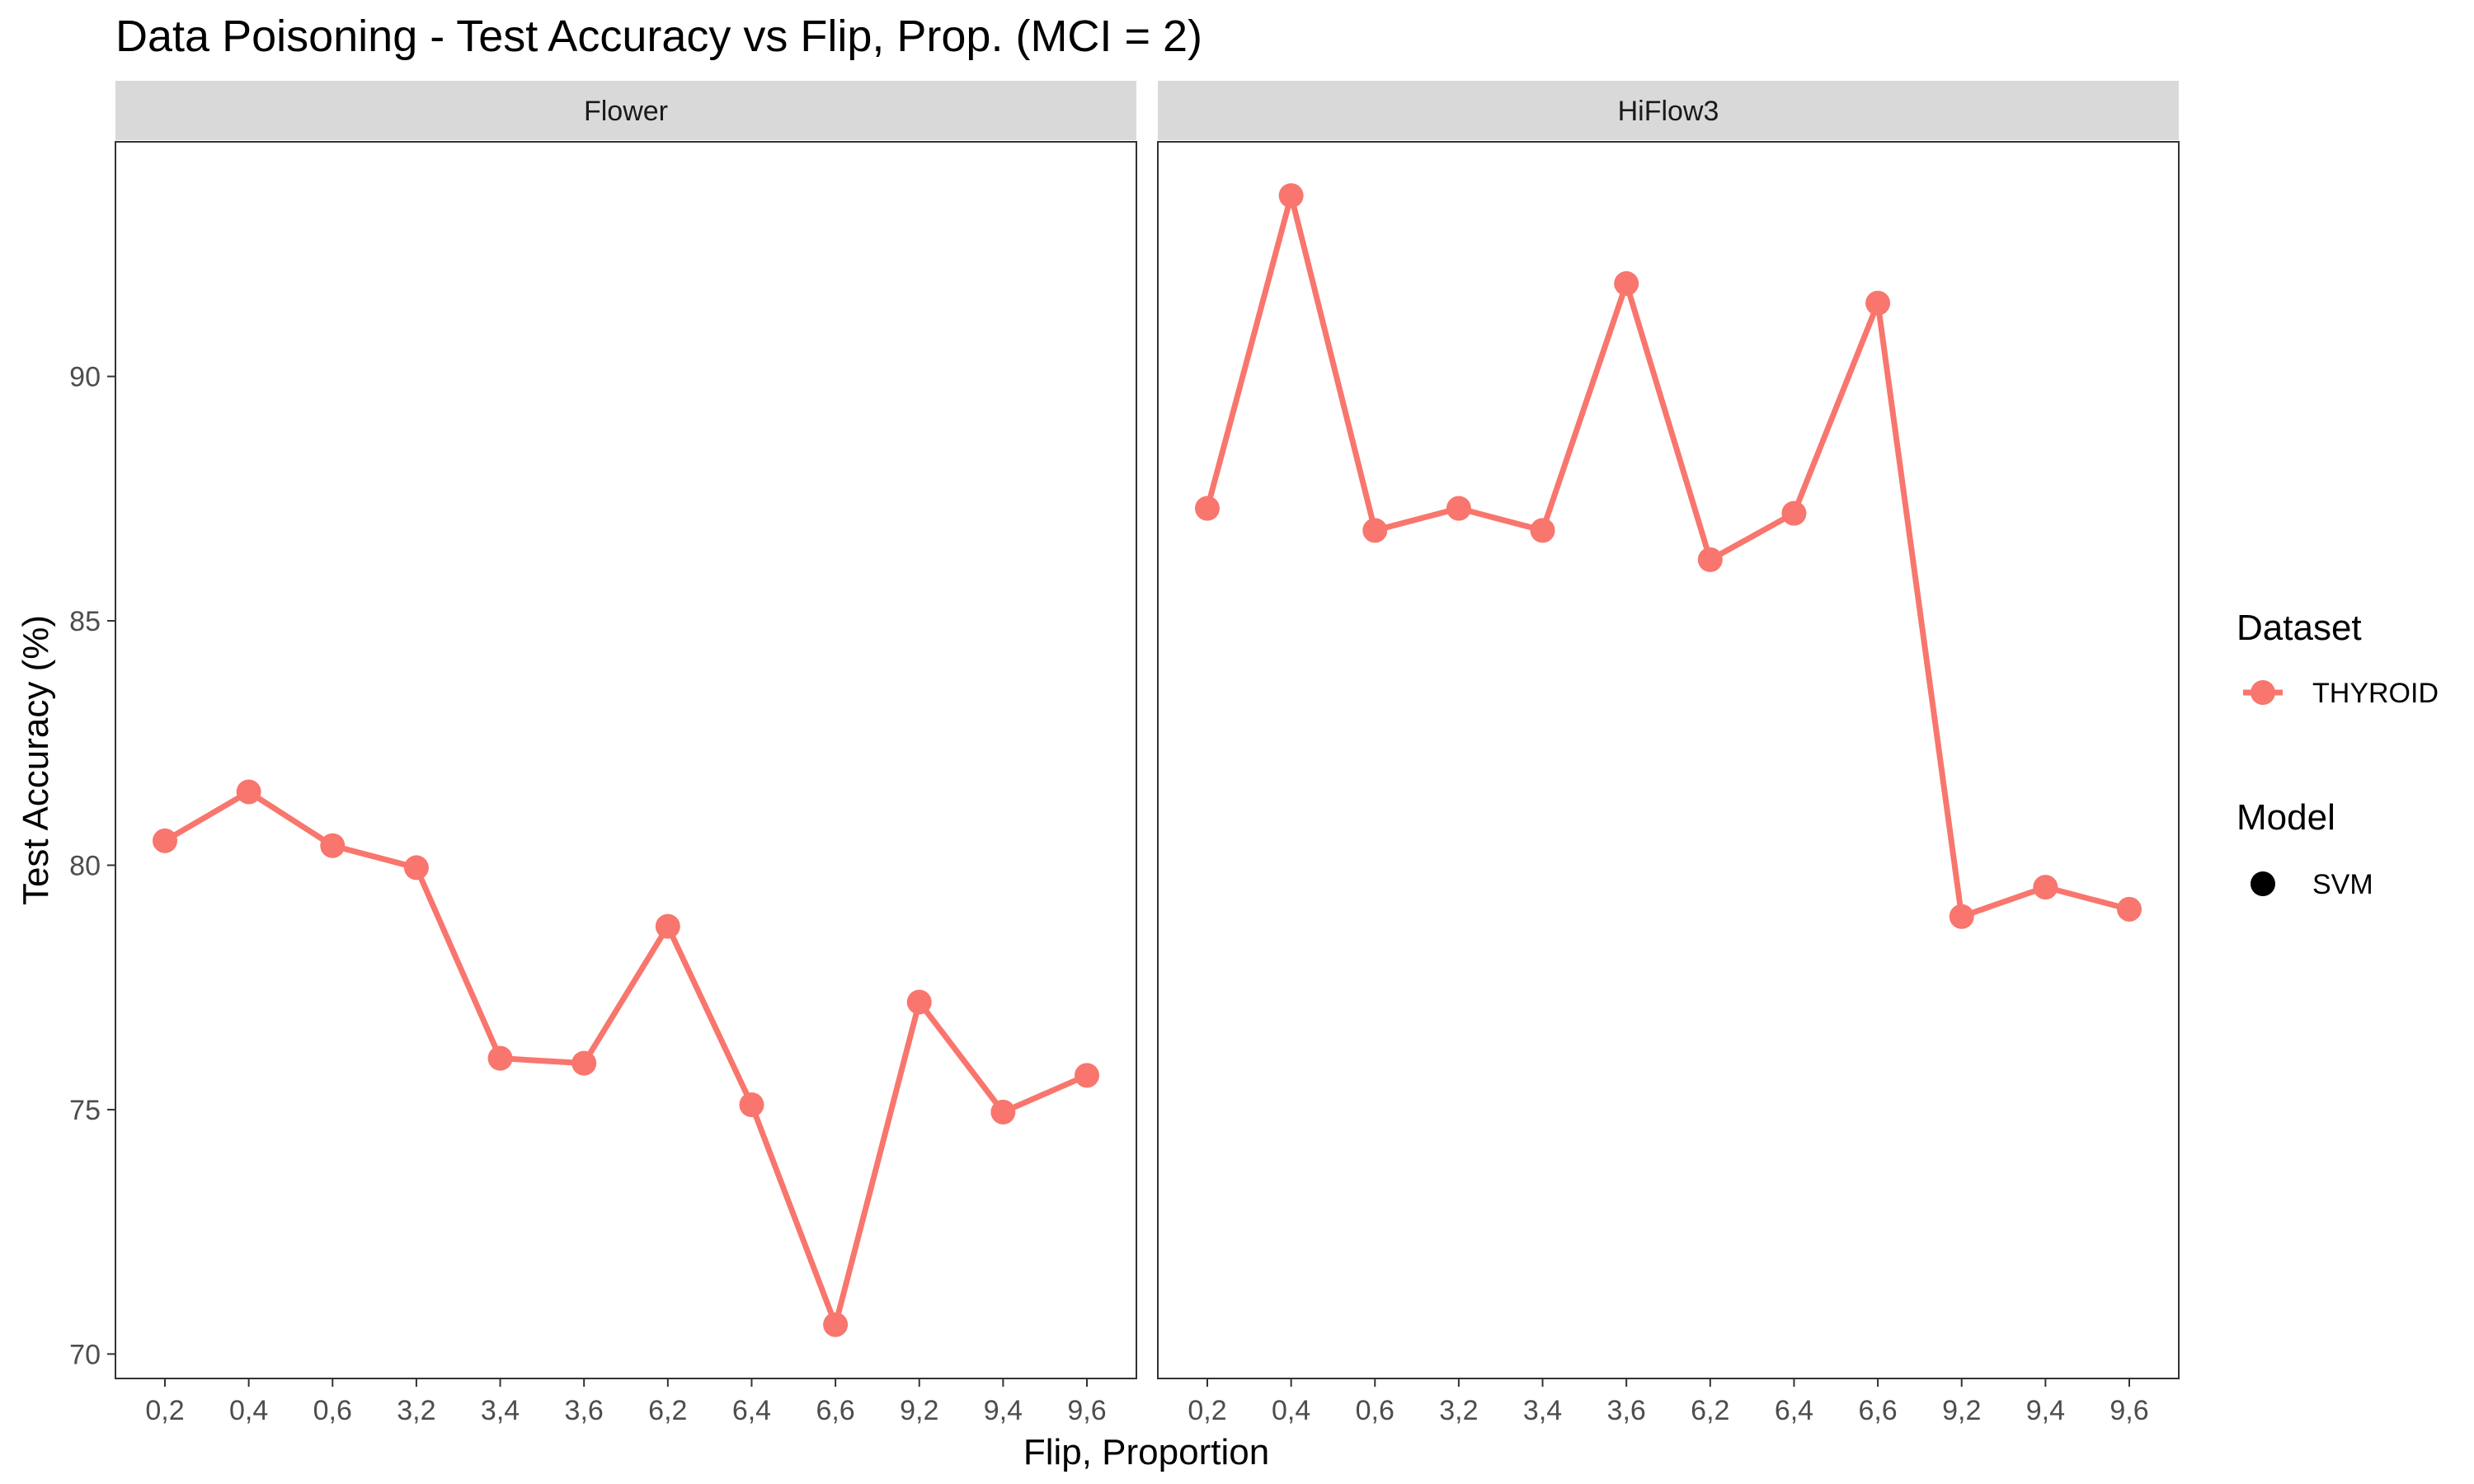  I want to click on facet-strip-label: Flower, so click(626, 112).